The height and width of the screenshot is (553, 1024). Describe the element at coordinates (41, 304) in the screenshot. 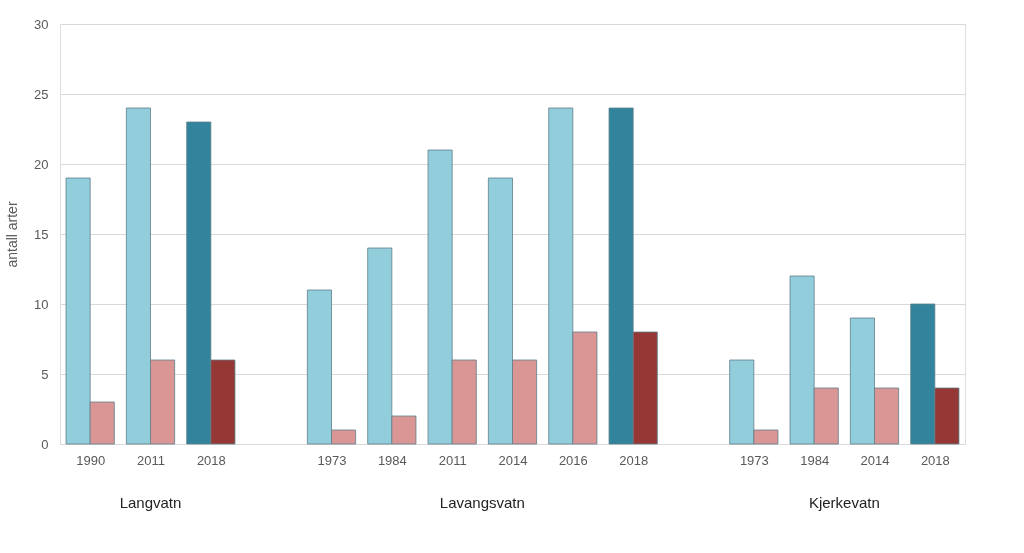

I see `y-tick-label: 10` at that location.